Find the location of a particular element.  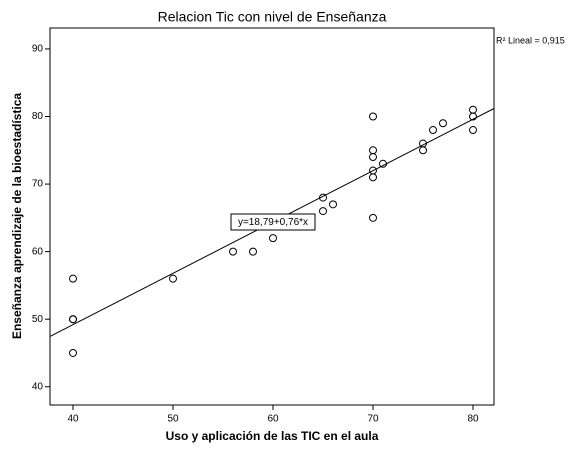

chart-title: Relacion Tic con nivel de Enseñanza is located at coordinates (272, 17).